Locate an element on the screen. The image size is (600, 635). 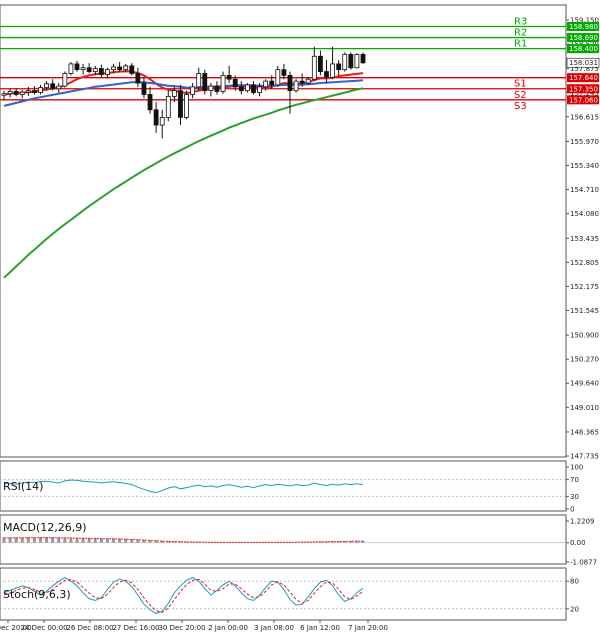
stoch-panel-frame is located at coordinates (283, 594).